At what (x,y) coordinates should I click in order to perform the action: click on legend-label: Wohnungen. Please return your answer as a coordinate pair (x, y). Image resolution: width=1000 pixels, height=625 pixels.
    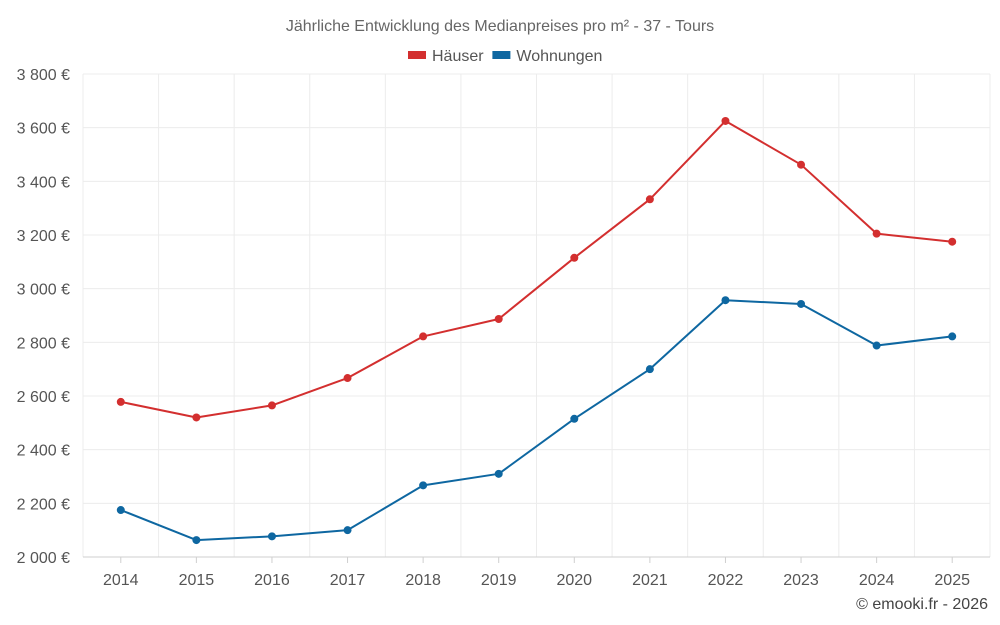
    Looking at the image, I should click on (559, 56).